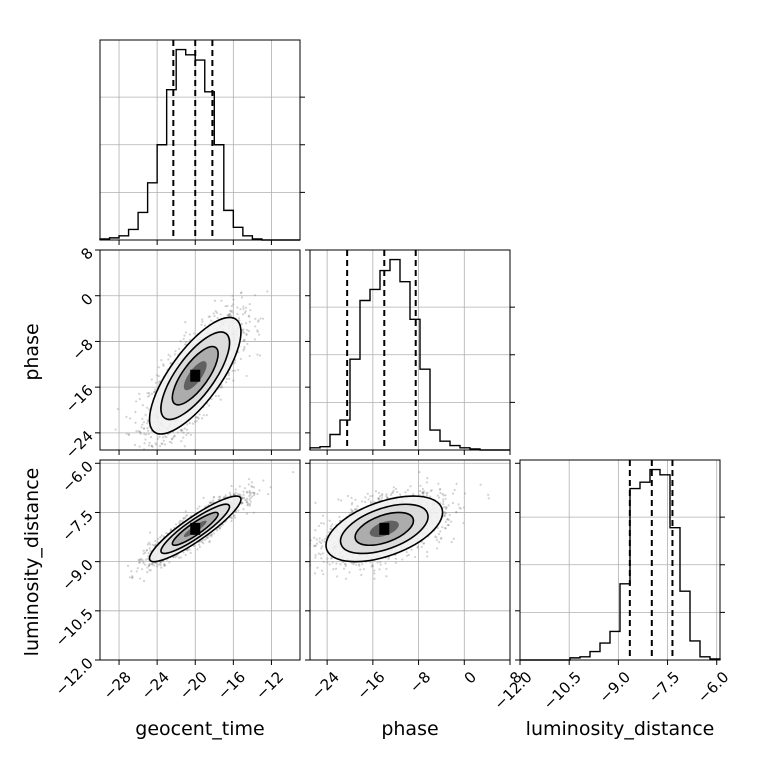 This screenshot has height=760, width=760. Describe the element at coordinates (77, 575) in the screenshot. I see `y-tick-label: −9.0` at that location.